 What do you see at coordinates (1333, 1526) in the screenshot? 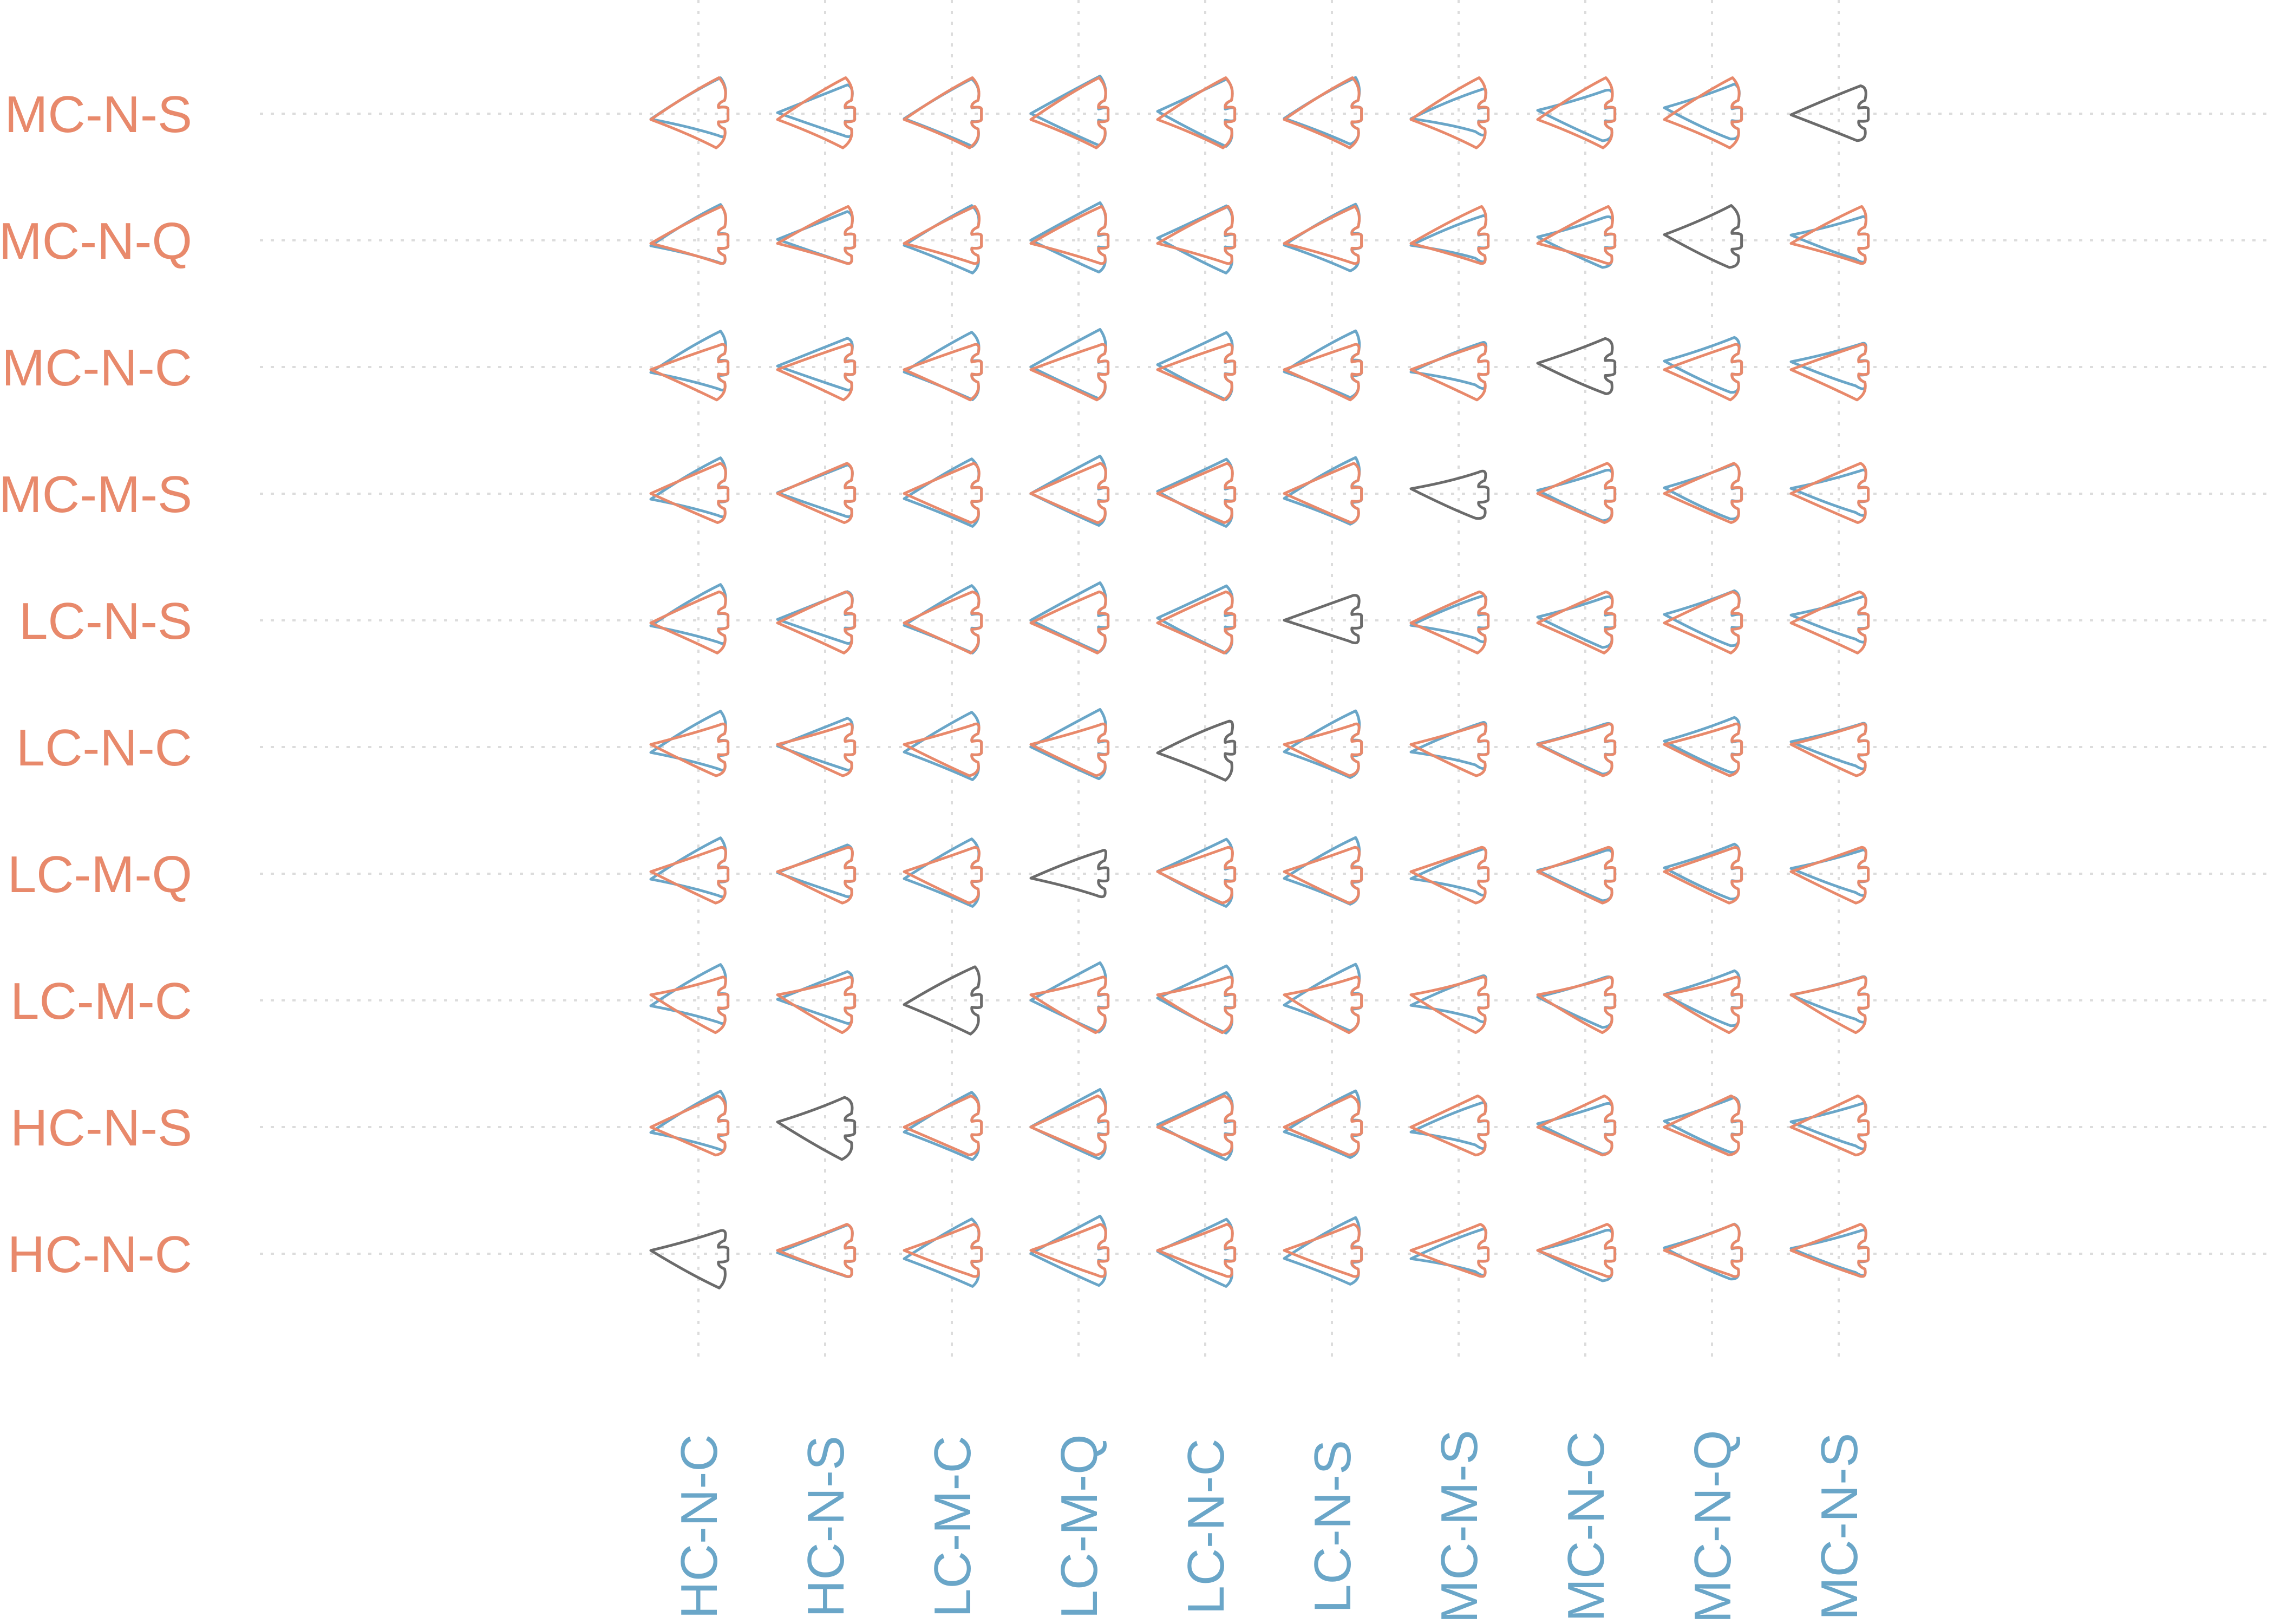
I see `column-label: LC-N-S` at bounding box center [1333, 1526].